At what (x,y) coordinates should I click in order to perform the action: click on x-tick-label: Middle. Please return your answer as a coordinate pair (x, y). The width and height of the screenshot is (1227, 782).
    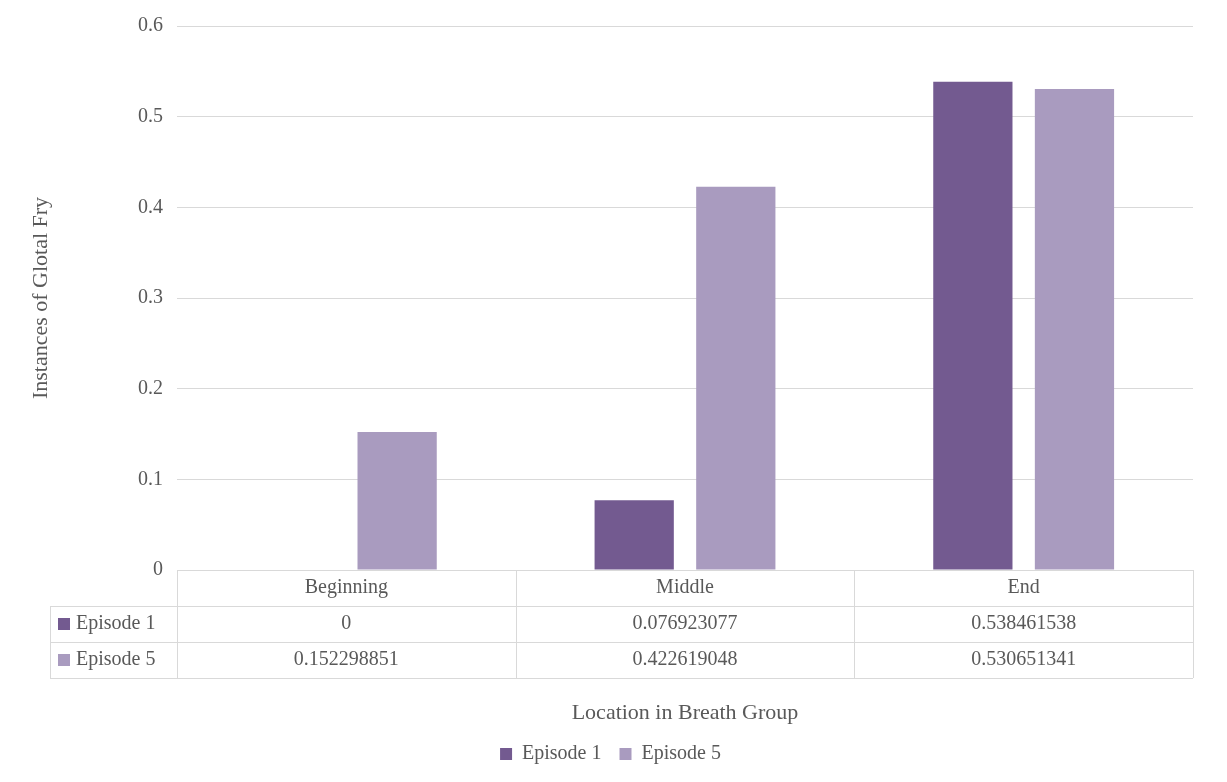
    Looking at the image, I should click on (685, 586).